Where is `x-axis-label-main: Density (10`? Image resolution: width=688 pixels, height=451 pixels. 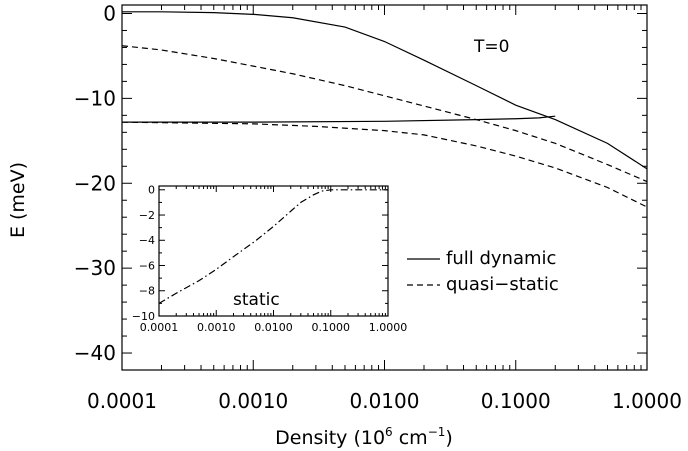 x-axis-label-main: Density (10 is located at coordinates (330, 438).